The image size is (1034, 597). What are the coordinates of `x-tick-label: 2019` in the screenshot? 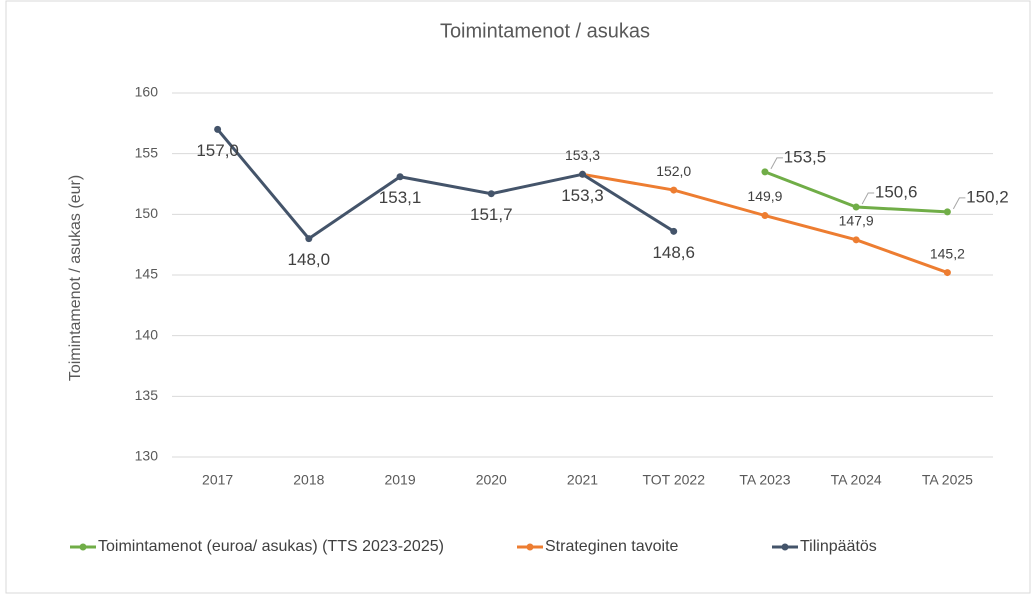 It's located at (399, 480).